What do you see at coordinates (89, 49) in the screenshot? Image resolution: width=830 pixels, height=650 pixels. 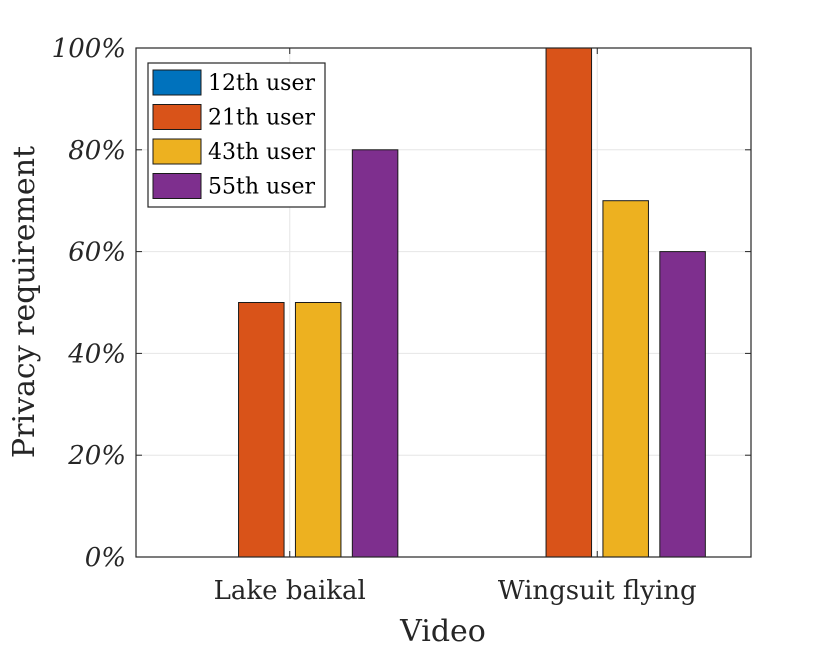 I see `y-tick-label: 100%` at bounding box center [89, 49].